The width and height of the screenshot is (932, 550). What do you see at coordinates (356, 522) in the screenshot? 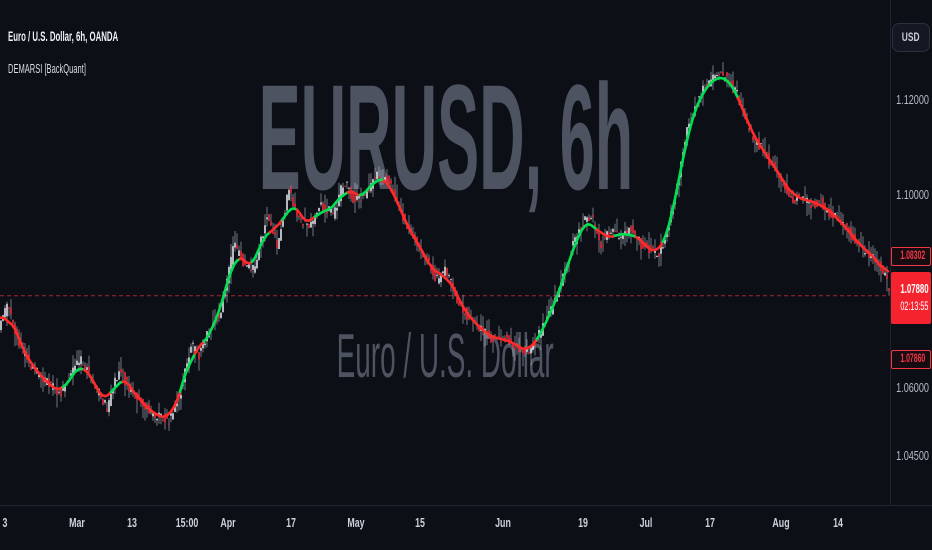
I see `time-axis-label: May` at bounding box center [356, 522].